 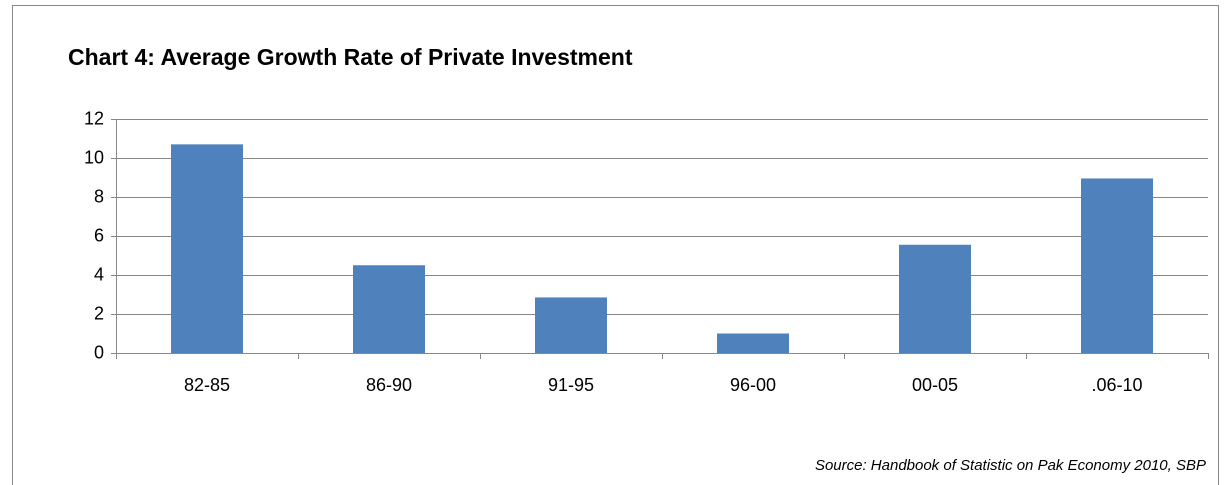 What do you see at coordinates (571, 385) in the screenshot?
I see `x-tick-label: 91-95` at bounding box center [571, 385].